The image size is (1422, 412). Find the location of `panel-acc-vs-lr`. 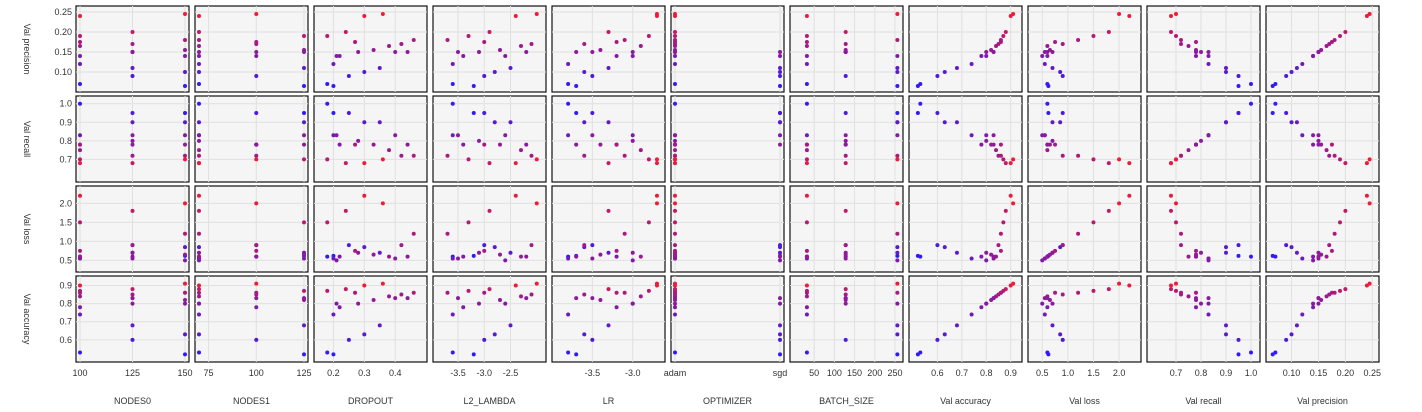

panel-acc-vs-lr is located at coordinates (608, 319).